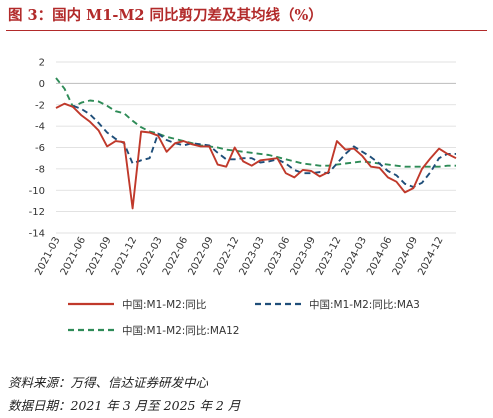 This screenshot has height=418, width=493. What do you see at coordinates (201, 256) in the screenshot?
I see `x-tick-label: 2022-09` at bounding box center [201, 256].